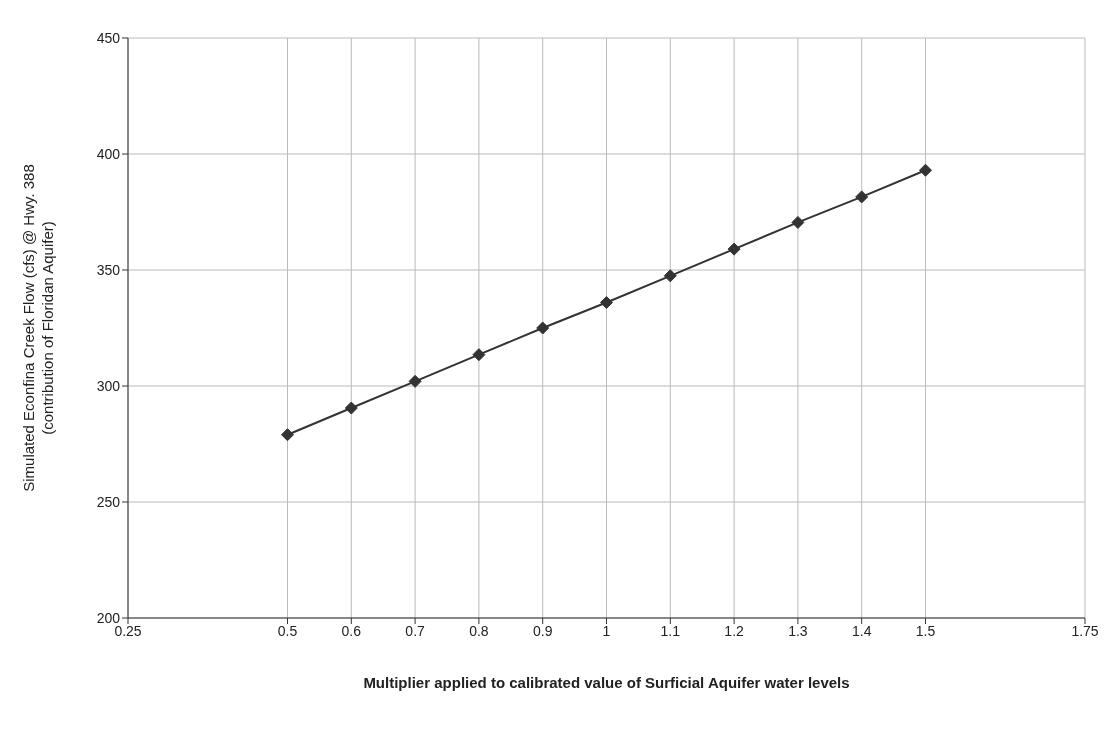 The height and width of the screenshot is (735, 1113). Describe the element at coordinates (108, 269) in the screenshot. I see `y-tick-label: 350` at that location.